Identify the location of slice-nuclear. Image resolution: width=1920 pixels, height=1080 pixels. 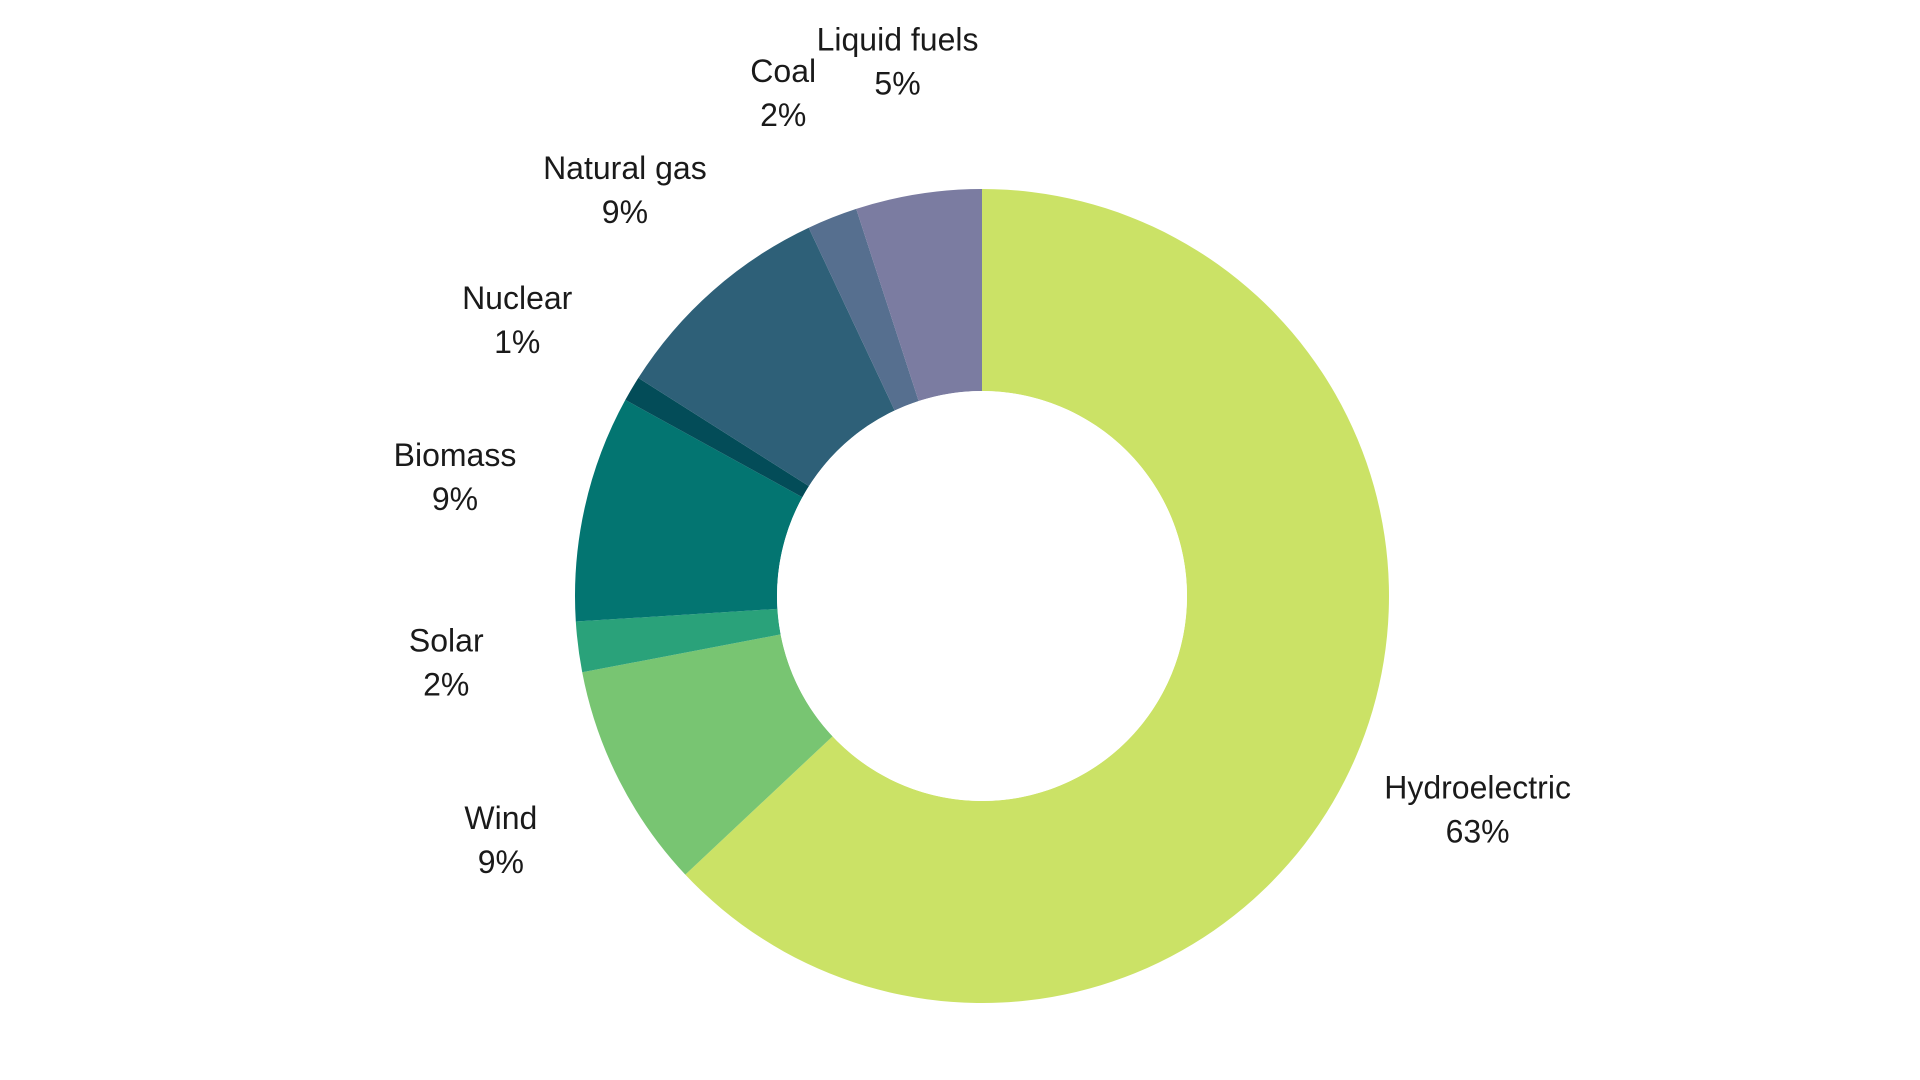
(717, 437).